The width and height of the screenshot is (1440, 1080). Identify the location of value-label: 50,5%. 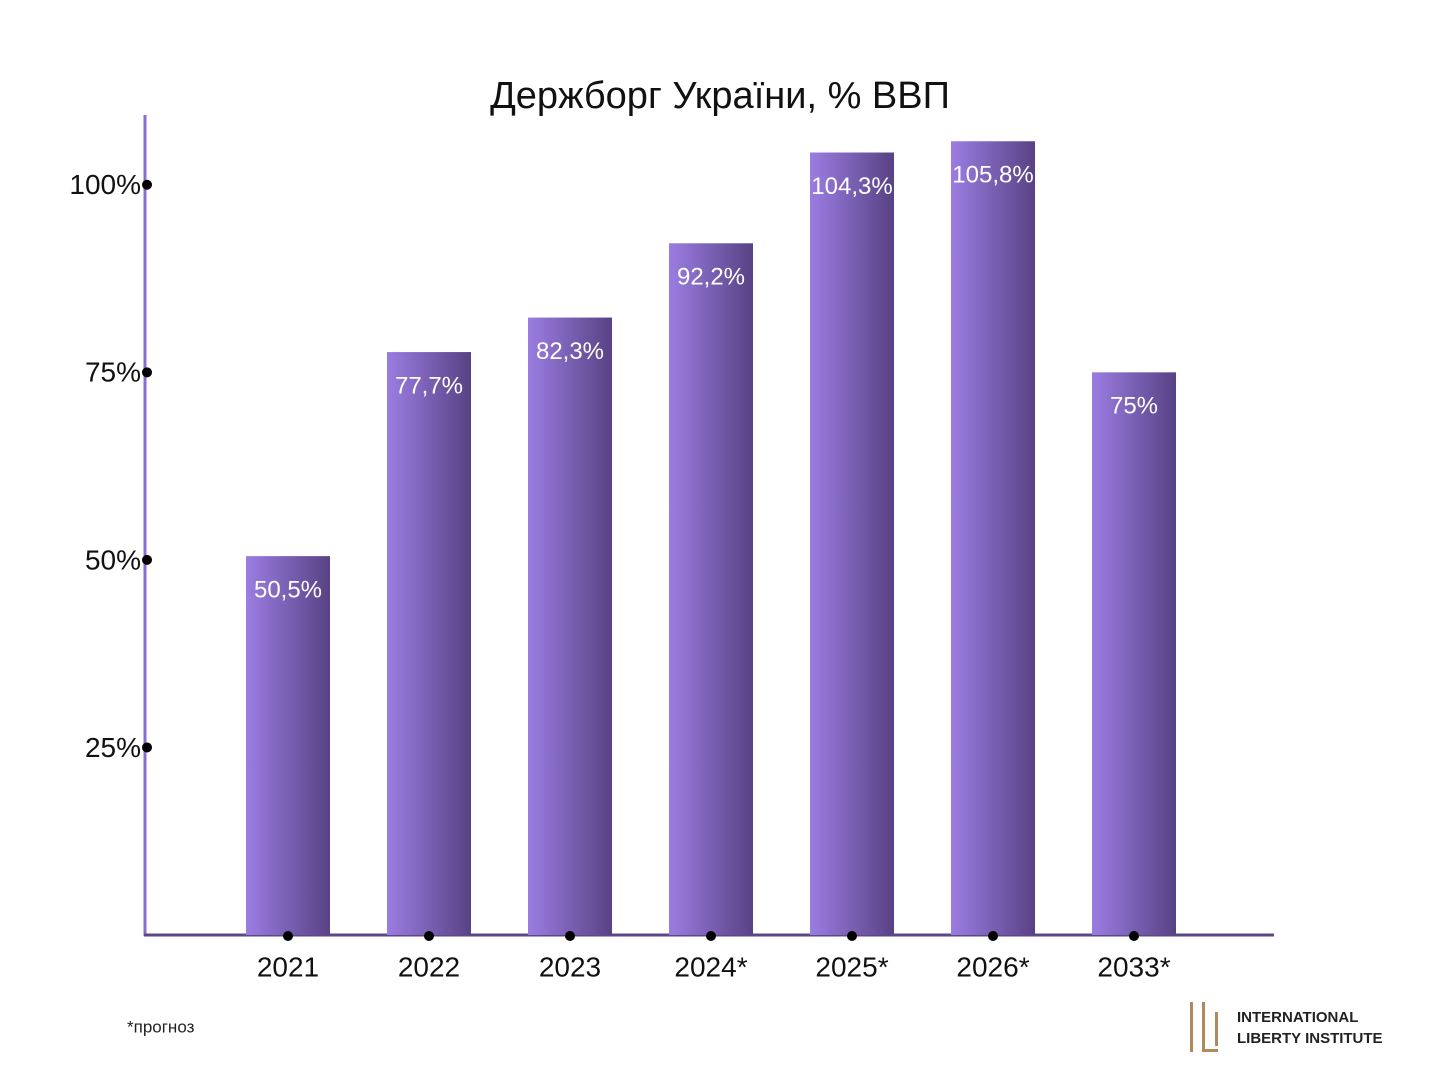
(288, 589).